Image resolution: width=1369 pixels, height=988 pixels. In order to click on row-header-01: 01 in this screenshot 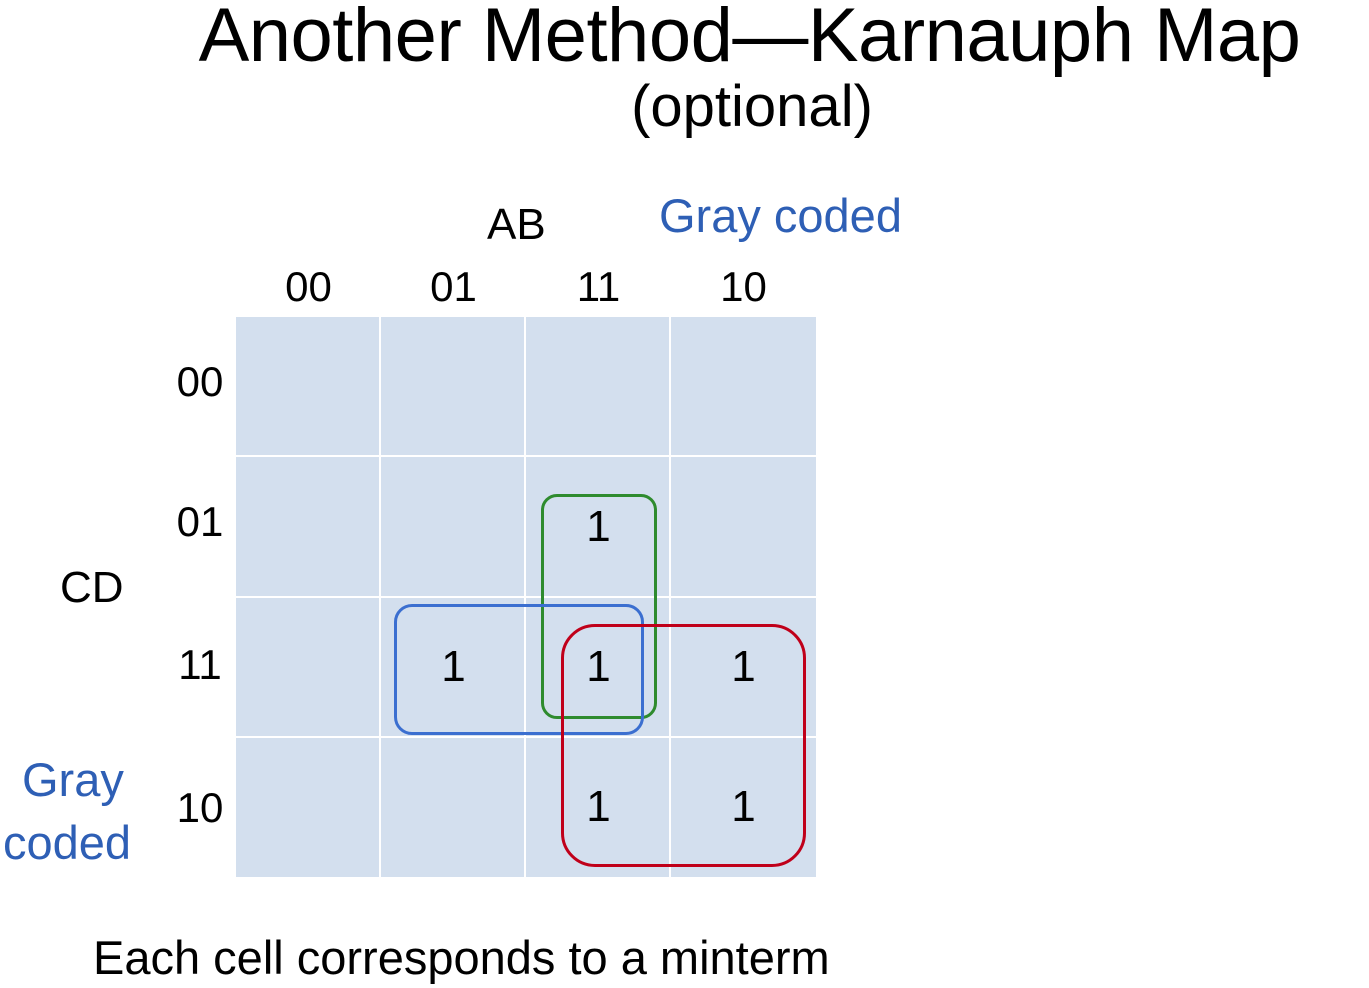, I will do `click(200, 521)`.